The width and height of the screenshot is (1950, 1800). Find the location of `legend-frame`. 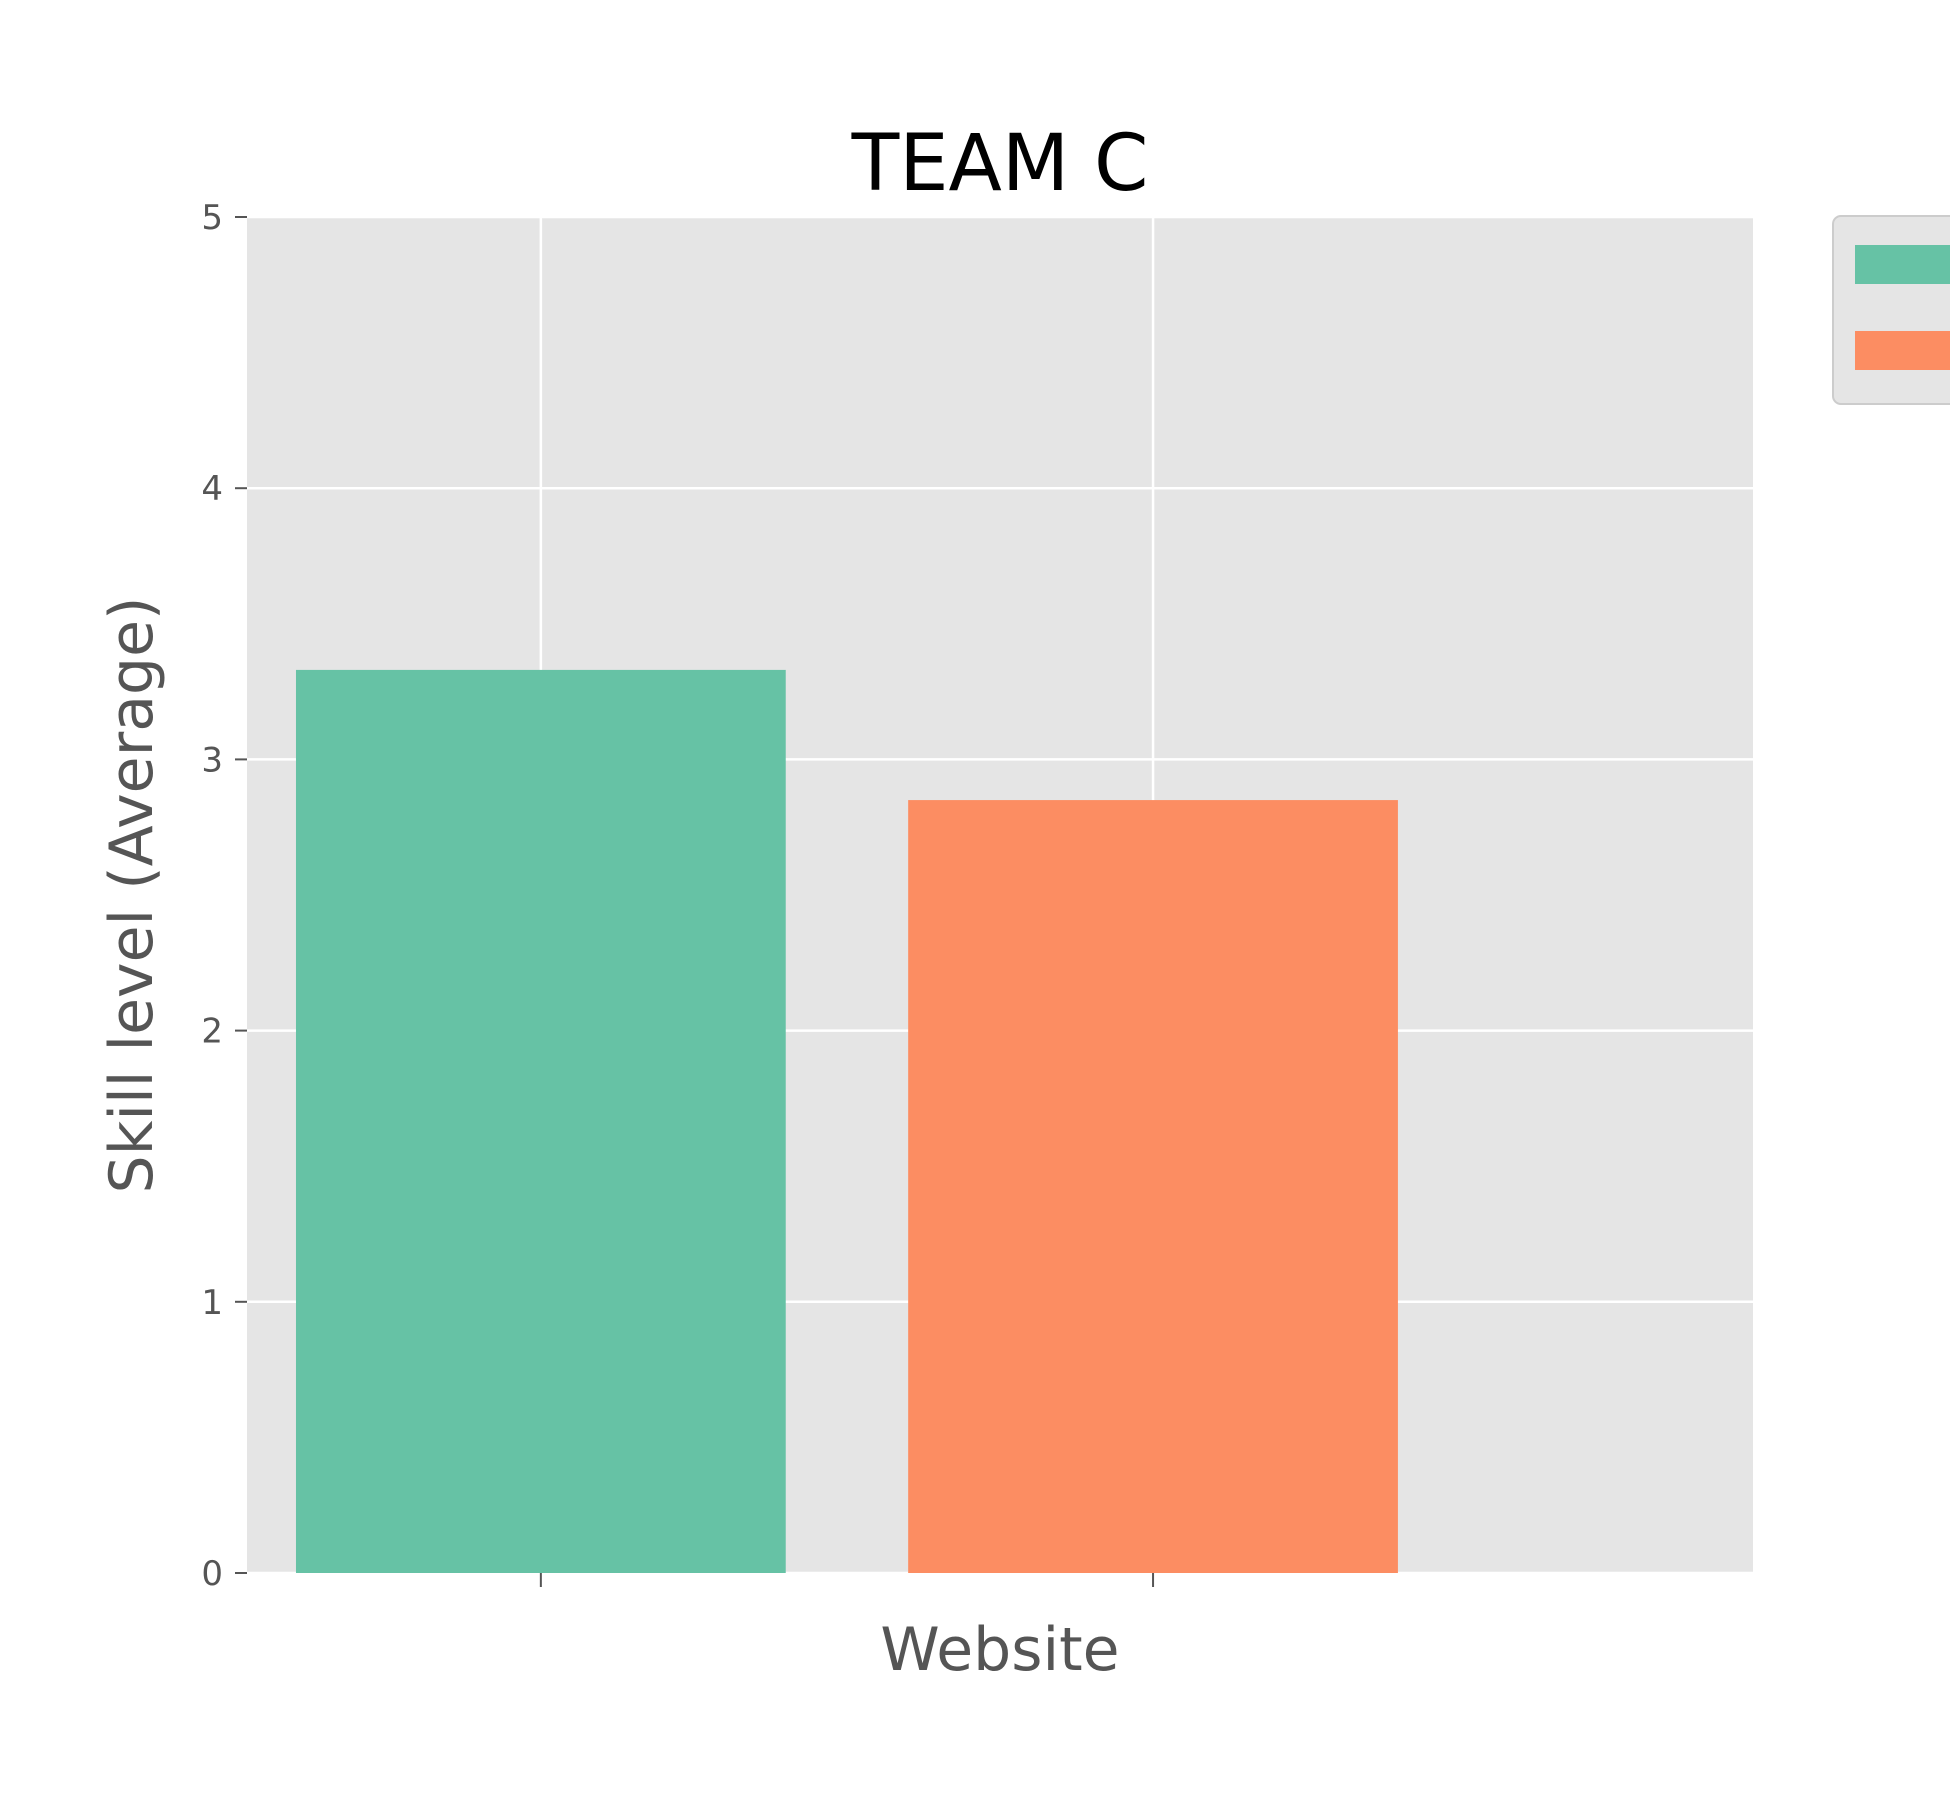

legend-frame is located at coordinates (1891, 310).